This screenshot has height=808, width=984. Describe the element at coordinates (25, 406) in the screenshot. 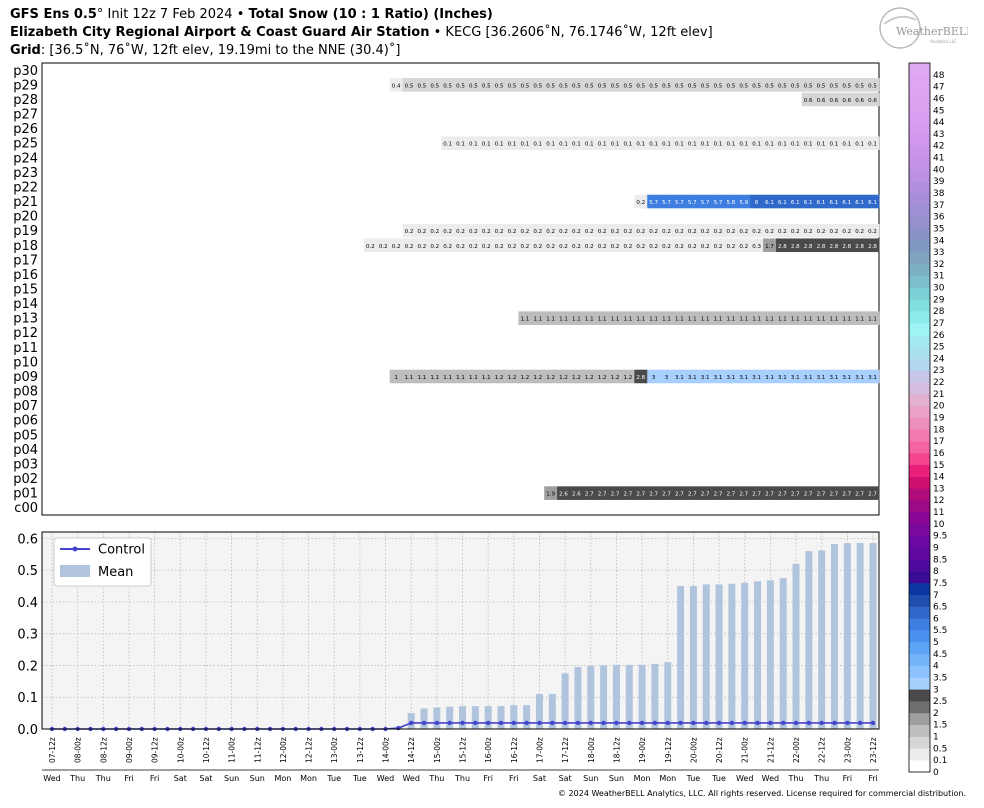

I see `member-label: p07` at that location.